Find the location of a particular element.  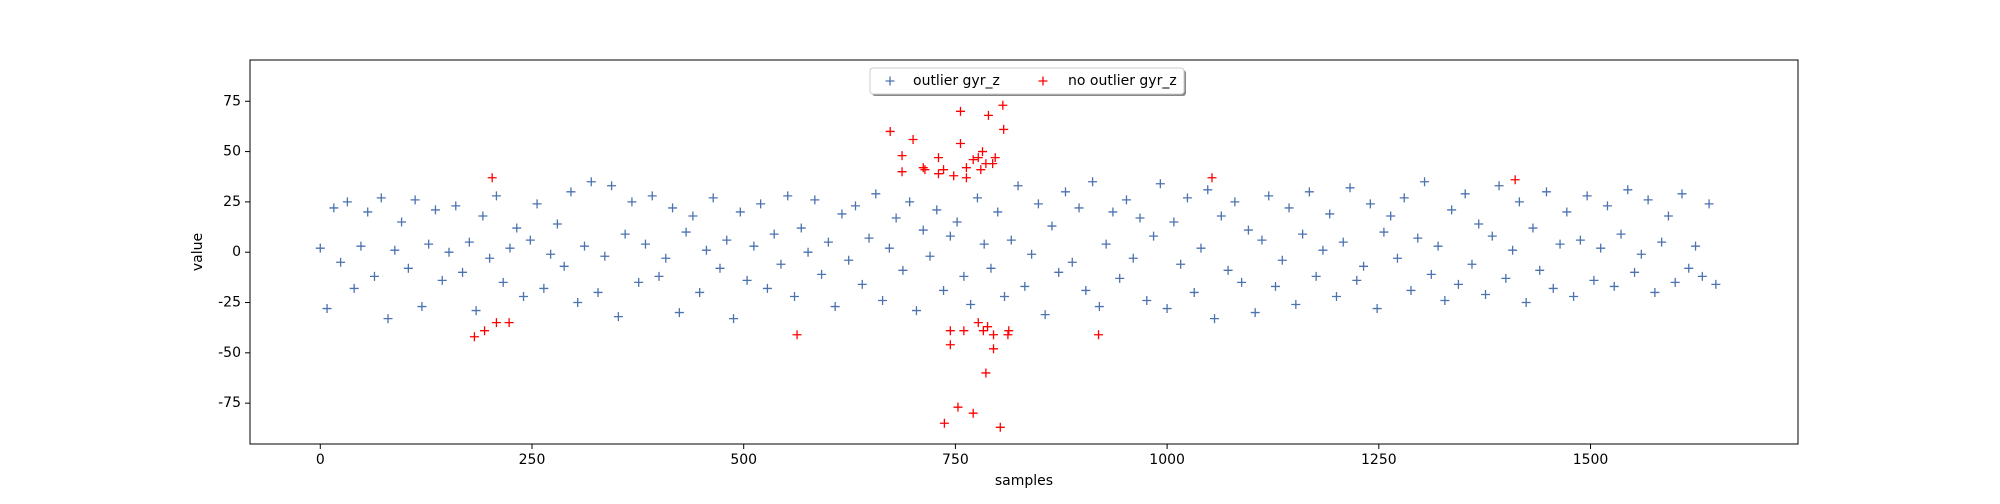

x-tick-label: 750 is located at coordinates (955, 460).